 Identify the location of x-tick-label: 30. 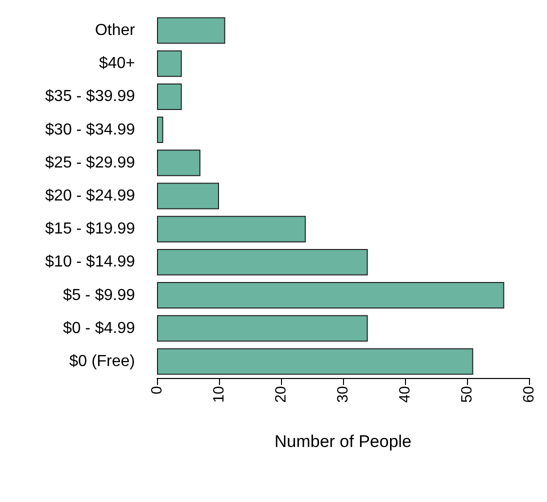
(343, 394).